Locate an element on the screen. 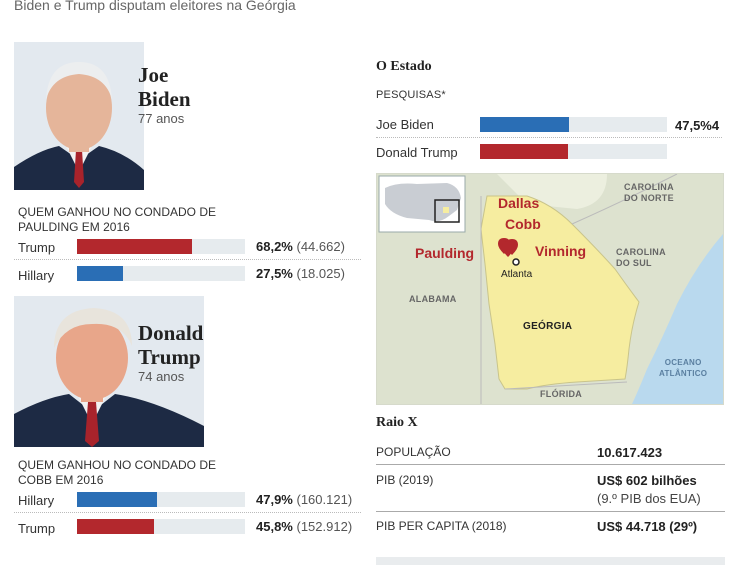  raio-x-value-gdp-per-capita: US$ 44.718 (29º) is located at coordinates (647, 526).